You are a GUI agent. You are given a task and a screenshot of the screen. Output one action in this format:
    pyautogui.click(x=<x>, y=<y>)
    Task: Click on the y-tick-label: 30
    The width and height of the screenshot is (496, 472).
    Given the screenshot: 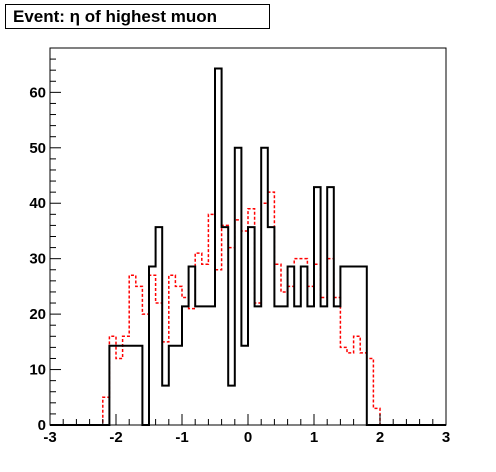 What is the action you would take?
    pyautogui.click(x=37, y=259)
    